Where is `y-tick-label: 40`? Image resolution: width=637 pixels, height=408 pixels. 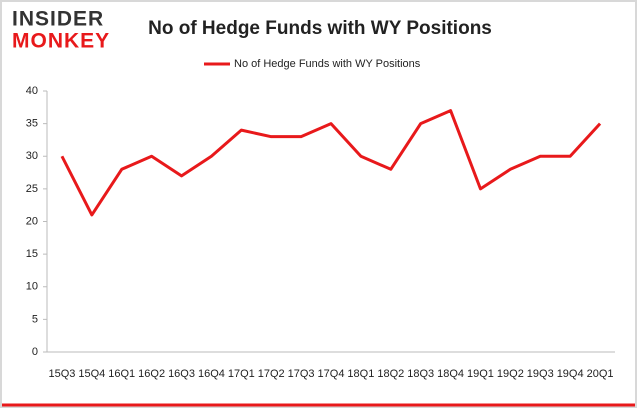
y-tick-label: 40 is located at coordinates (32, 91).